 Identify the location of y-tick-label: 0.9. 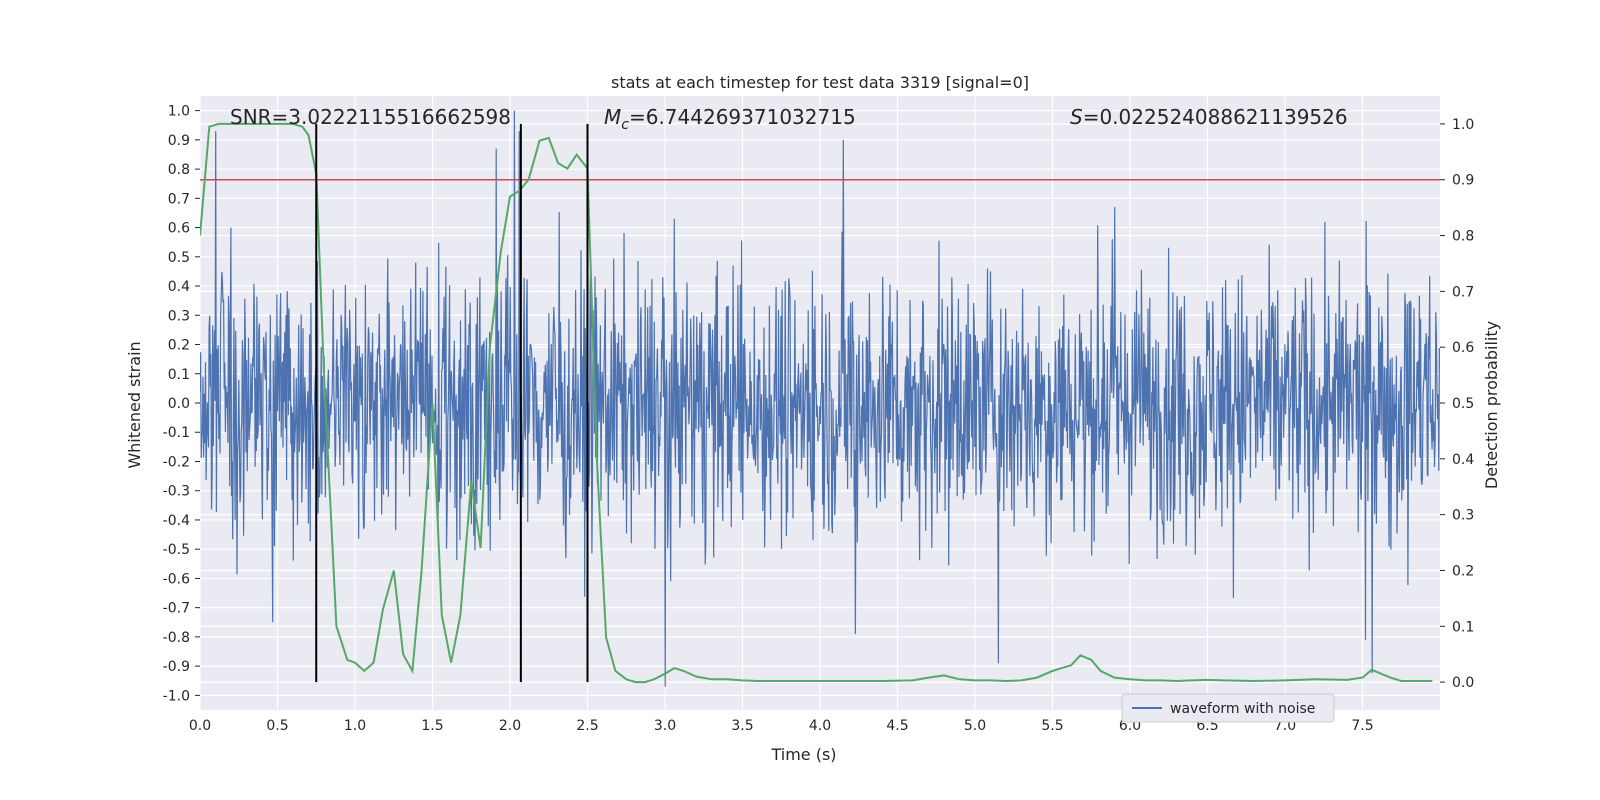
(179, 141).